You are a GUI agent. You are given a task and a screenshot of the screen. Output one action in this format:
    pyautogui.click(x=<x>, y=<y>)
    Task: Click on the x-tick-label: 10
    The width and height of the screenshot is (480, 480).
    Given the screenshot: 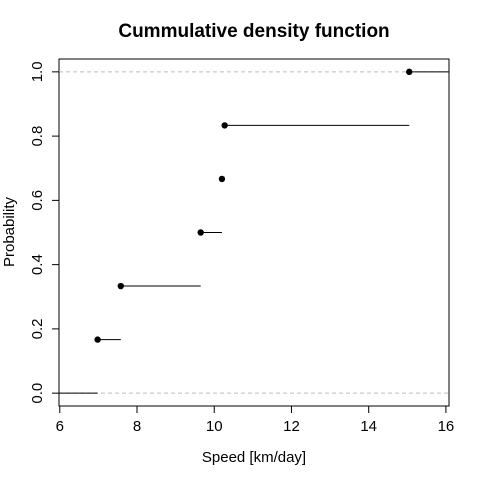 What is the action you would take?
    pyautogui.click(x=214, y=426)
    